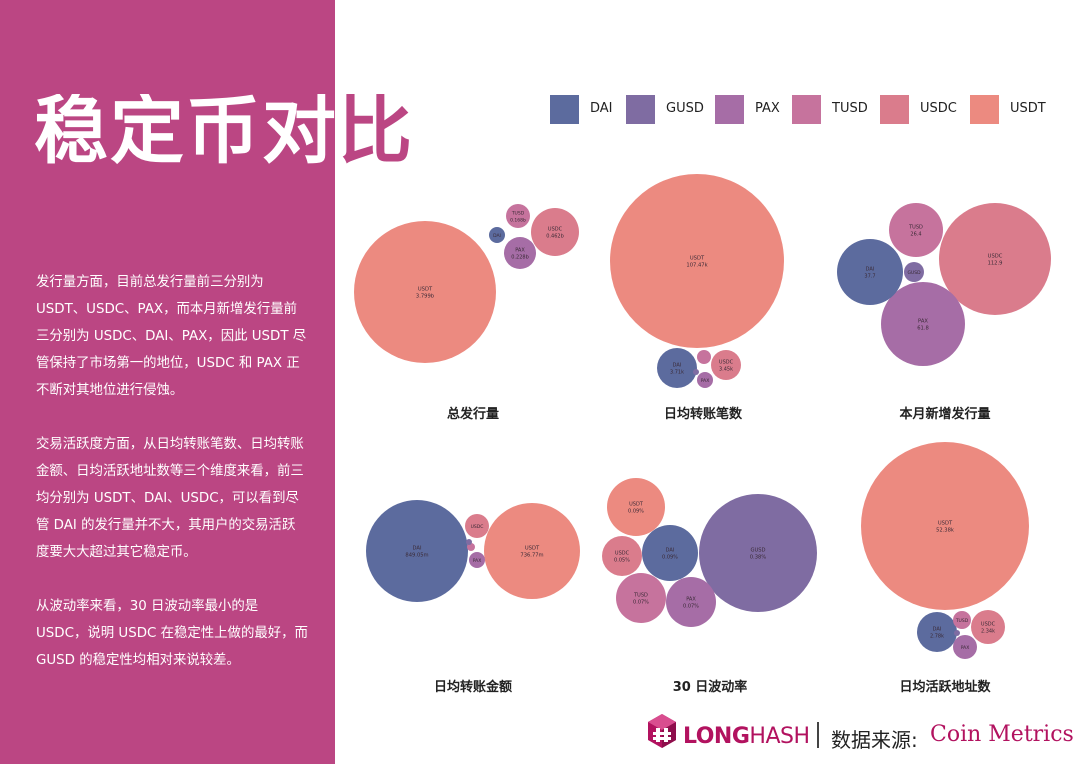 The image size is (1080, 764). Describe the element at coordinates (555, 237) in the screenshot. I see `bubble-value-usdc: 0.462b` at that location.